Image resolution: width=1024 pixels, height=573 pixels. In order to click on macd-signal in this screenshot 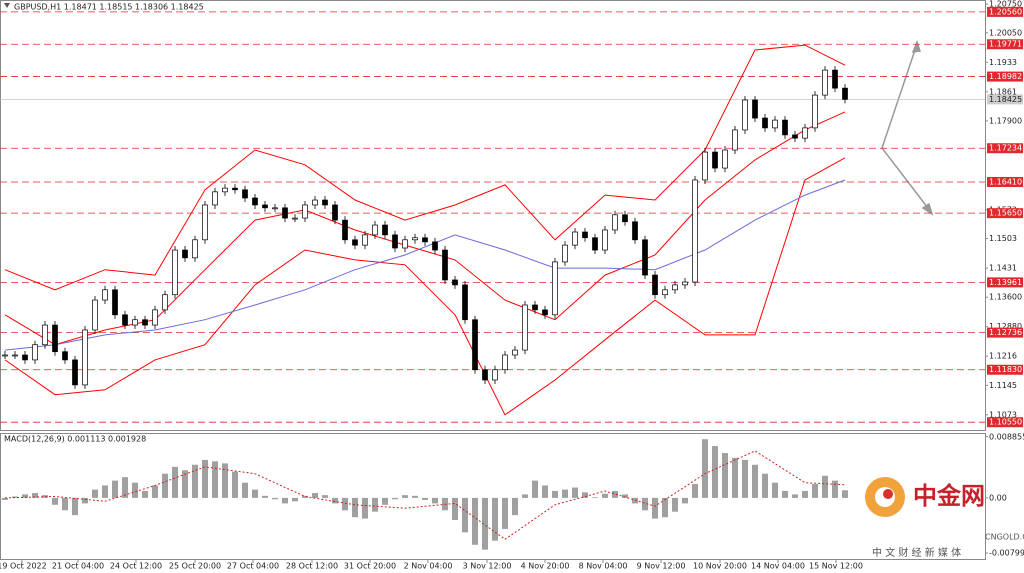, I will do `click(425, 495)`.